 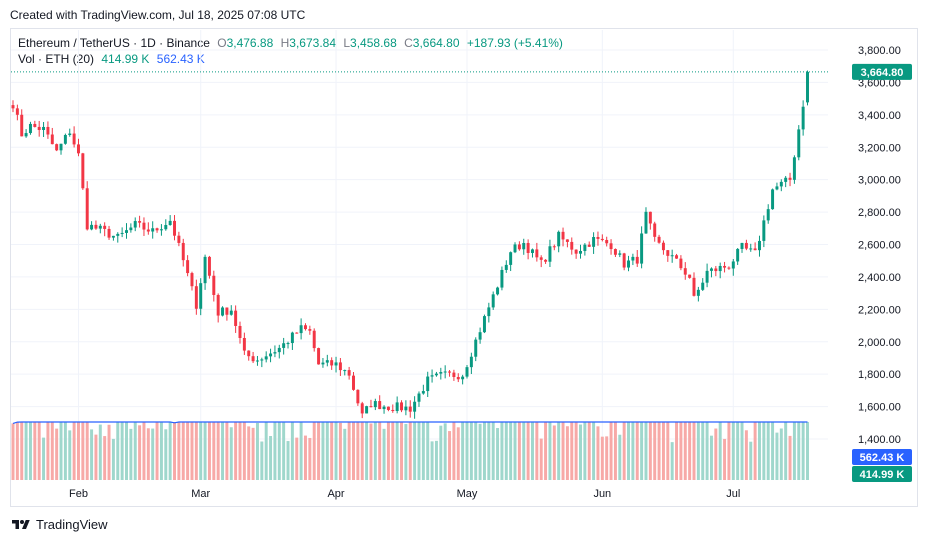 I want to click on y-tick-label: 2,600.00, so click(x=879, y=246).